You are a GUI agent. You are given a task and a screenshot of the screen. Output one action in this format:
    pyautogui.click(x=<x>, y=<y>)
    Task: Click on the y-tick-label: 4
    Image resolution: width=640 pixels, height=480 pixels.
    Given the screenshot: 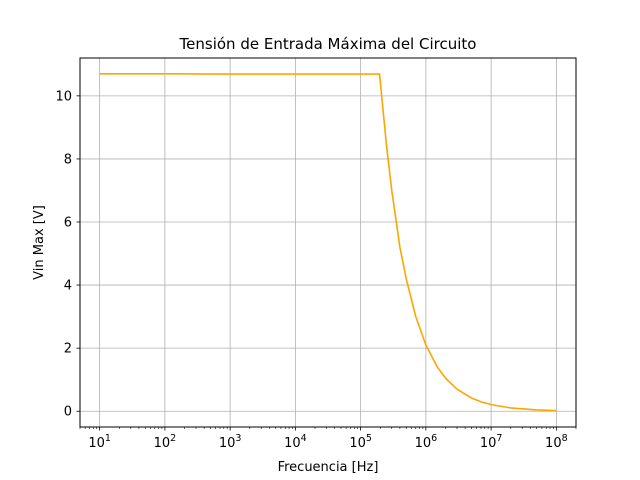 What is the action you would take?
    pyautogui.click(x=68, y=286)
    